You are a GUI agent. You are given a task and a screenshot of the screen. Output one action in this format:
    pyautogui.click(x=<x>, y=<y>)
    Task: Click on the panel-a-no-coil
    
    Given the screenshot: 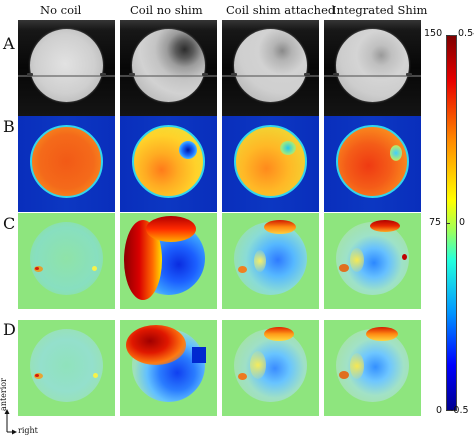 What is the action you would take?
    pyautogui.click(x=66, y=68)
    